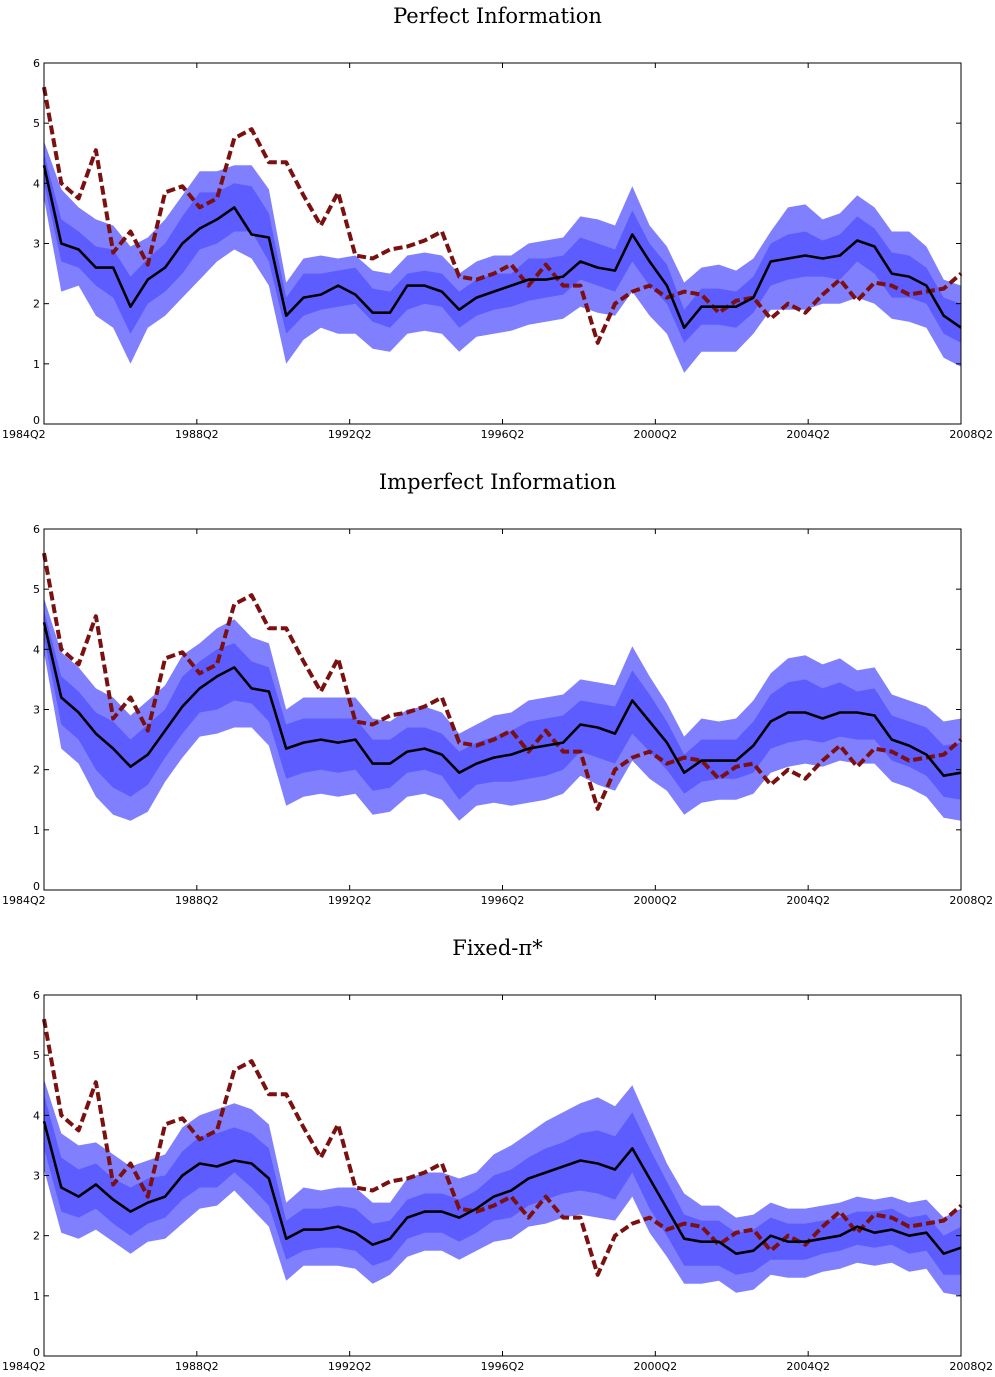 The image size is (995, 1377). I want to click on chart-title: Perfect Information, so click(497, 16).